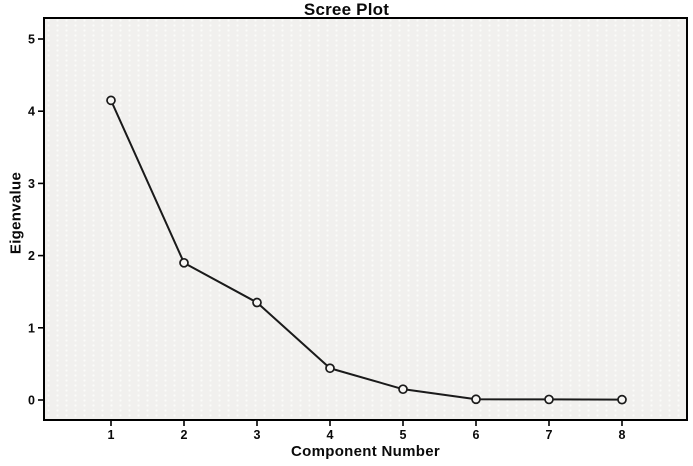  What do you see at coordinates (31, 256) in the screenshot?
I see `y-tick-label: 2` at bounding box center [31, 256].